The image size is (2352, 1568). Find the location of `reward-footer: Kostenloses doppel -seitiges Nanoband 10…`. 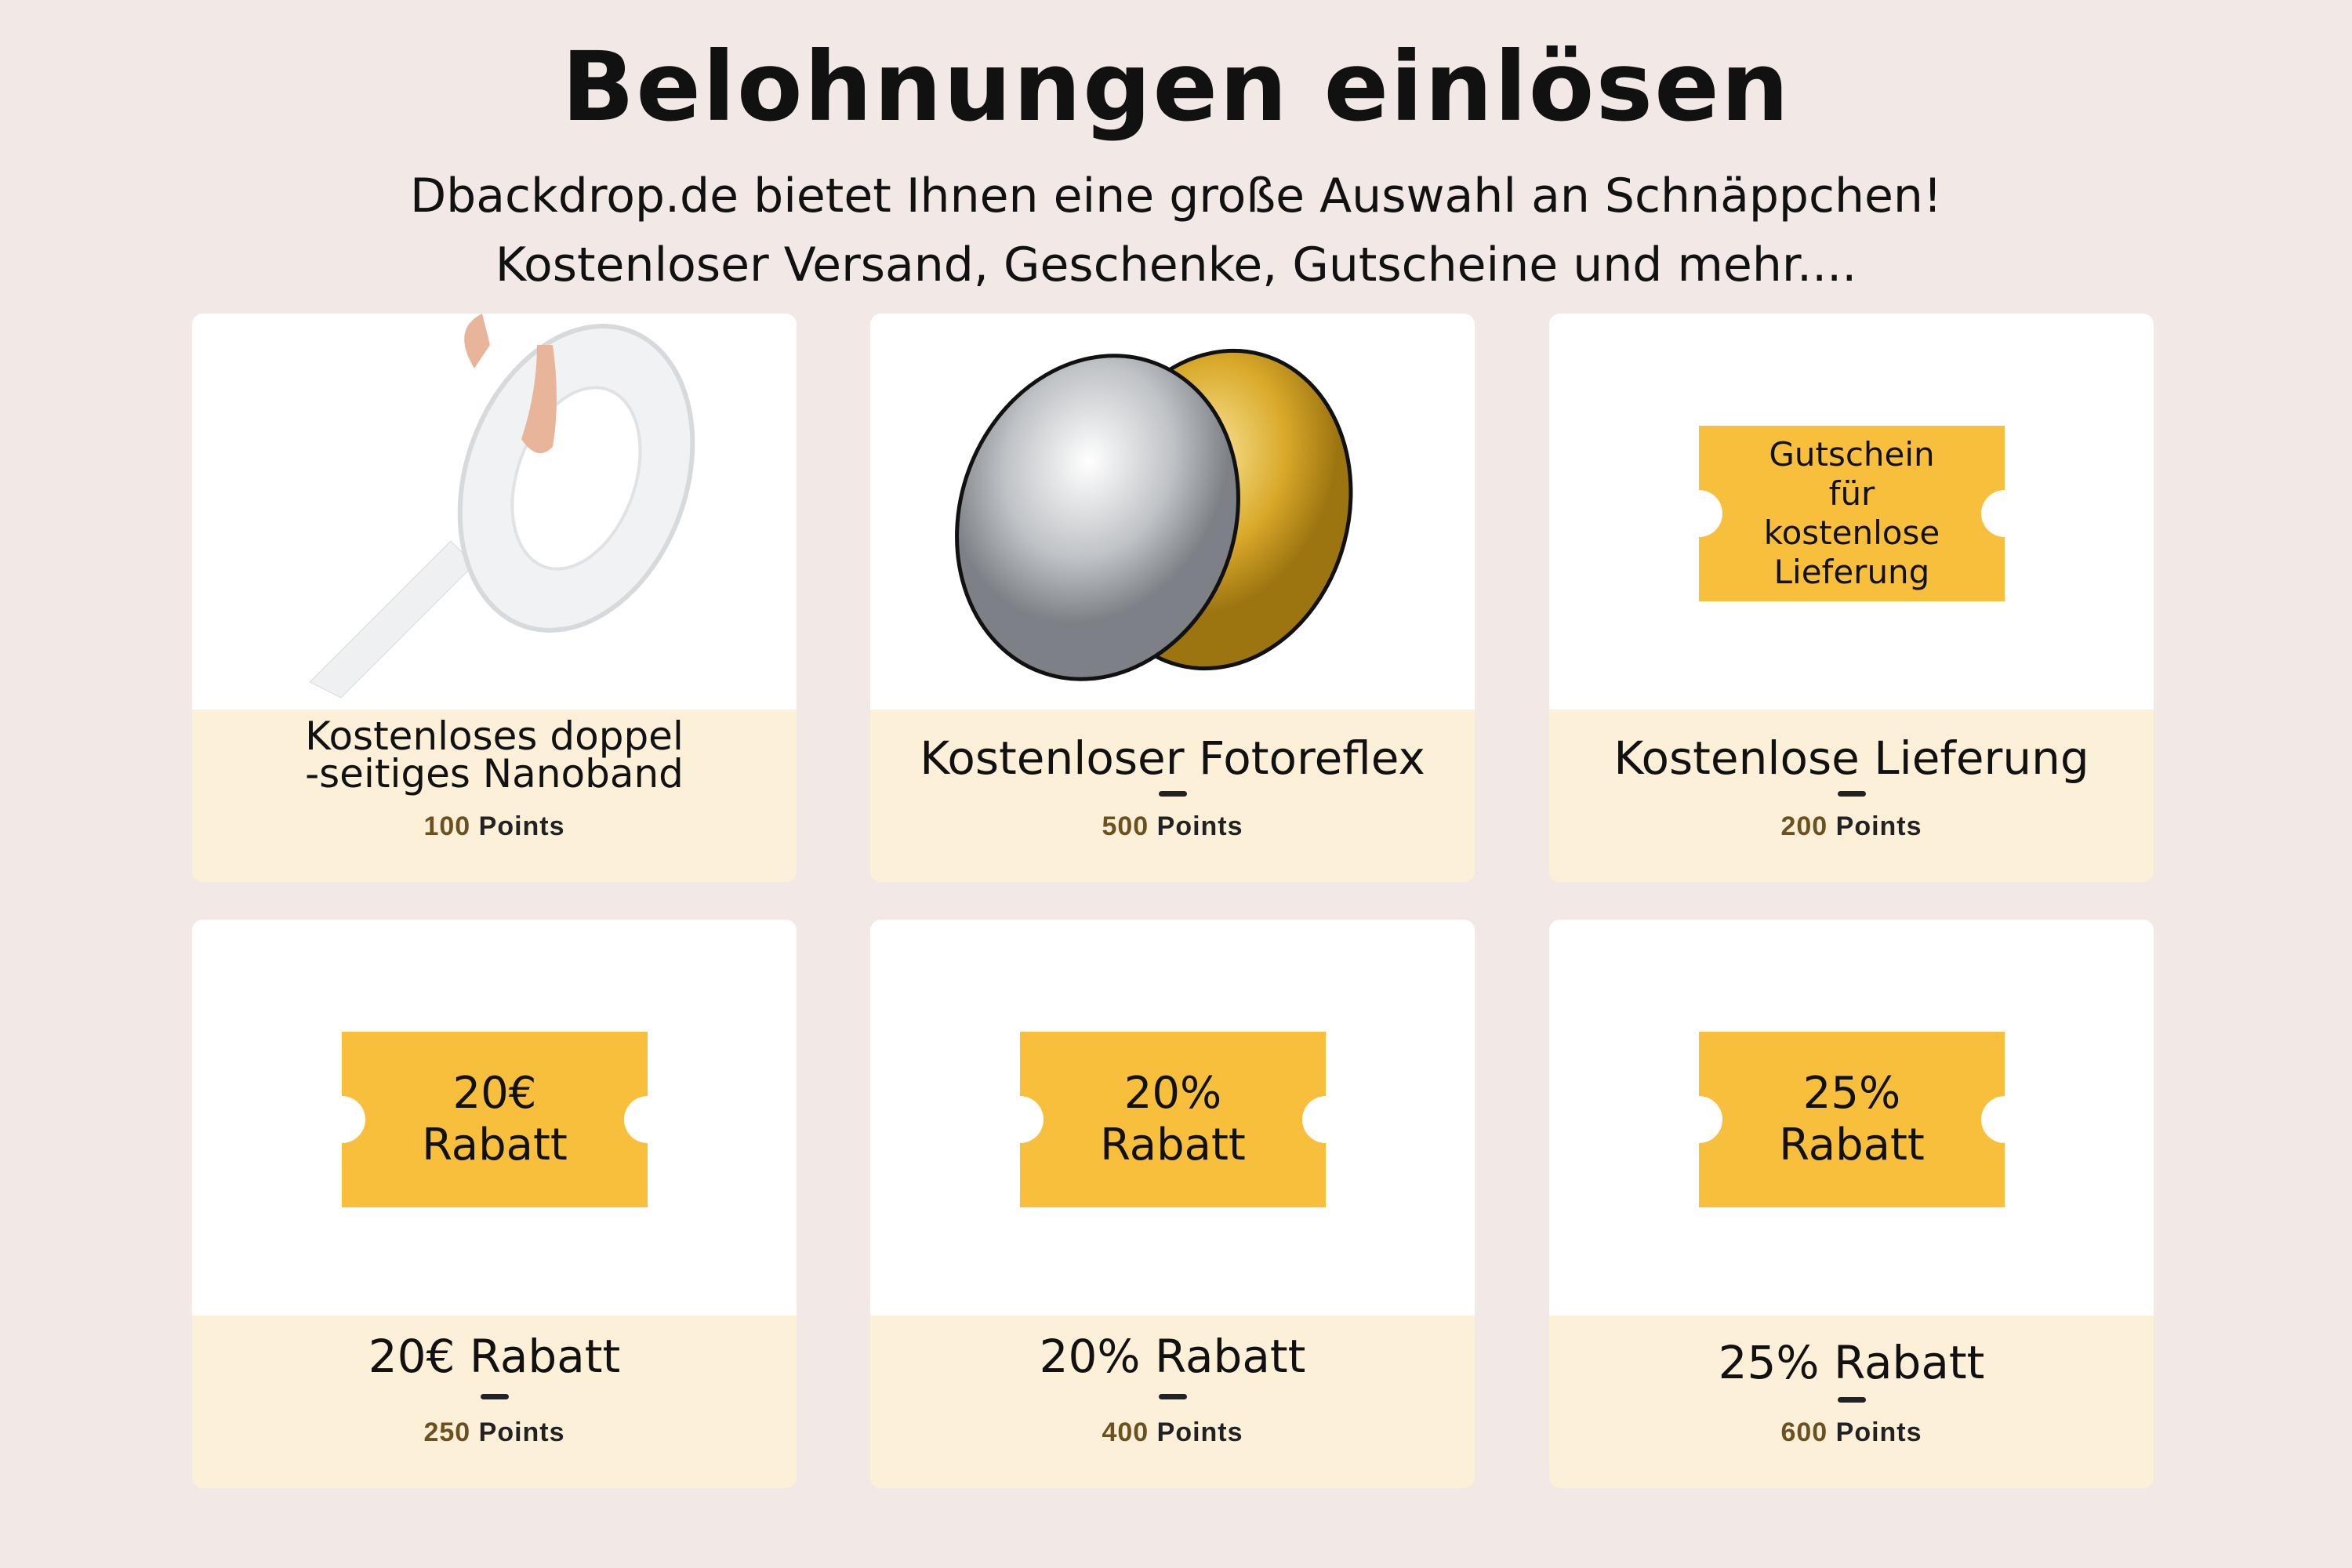

reward-footer: Kostenloses doppel -seitiges Nanoband 10… is located at coordinates (494, 796).